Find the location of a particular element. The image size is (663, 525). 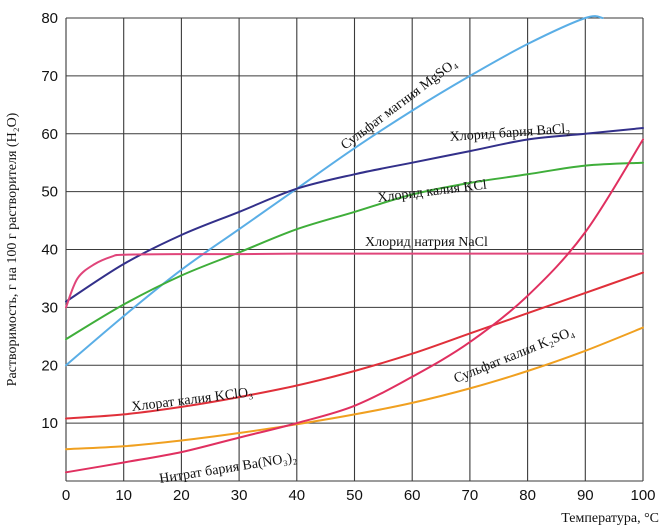

x-axis-title: Температура, °C is located at coordinates (610, 518).